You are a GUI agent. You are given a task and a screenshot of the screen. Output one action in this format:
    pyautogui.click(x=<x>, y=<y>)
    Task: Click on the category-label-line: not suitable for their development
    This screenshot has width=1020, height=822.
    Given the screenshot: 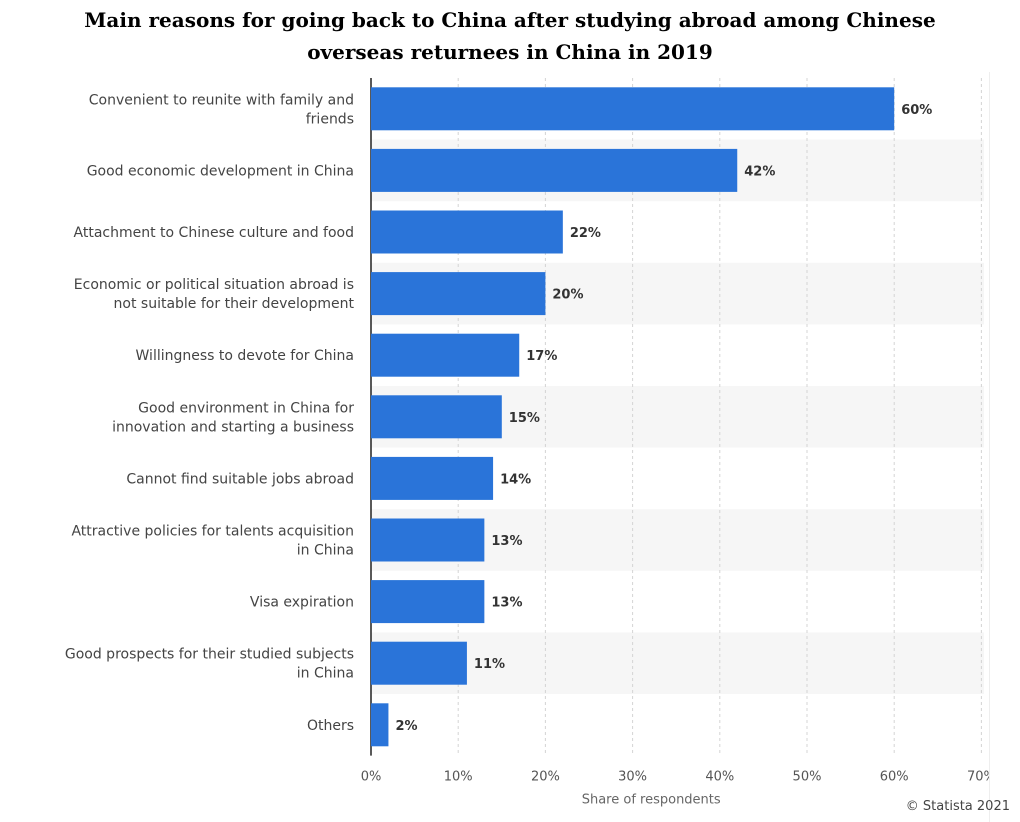 What is the action you would take?
    pyautogui.click(x=234, y=304)
    